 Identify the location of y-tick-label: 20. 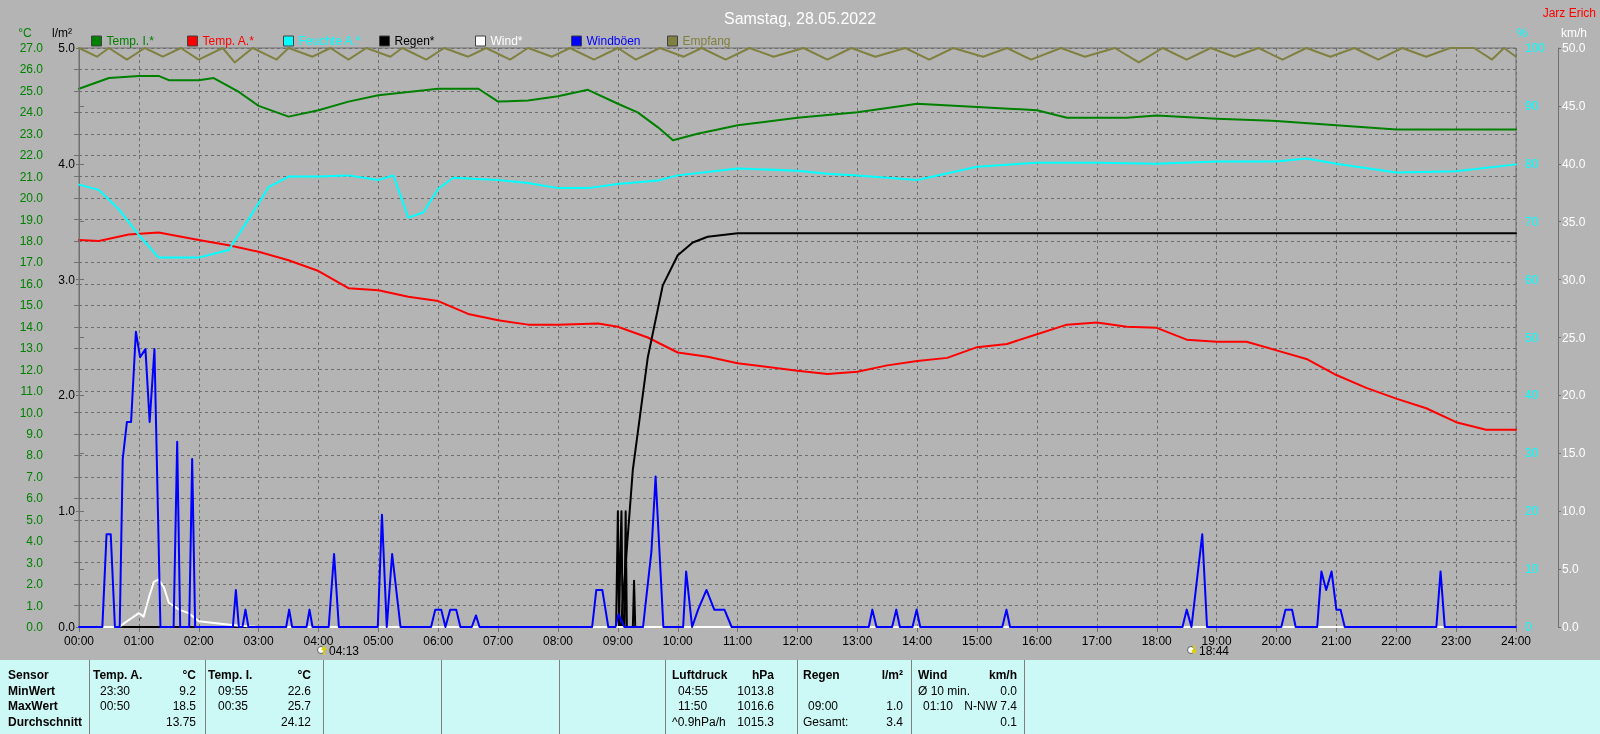
(1532, 511).